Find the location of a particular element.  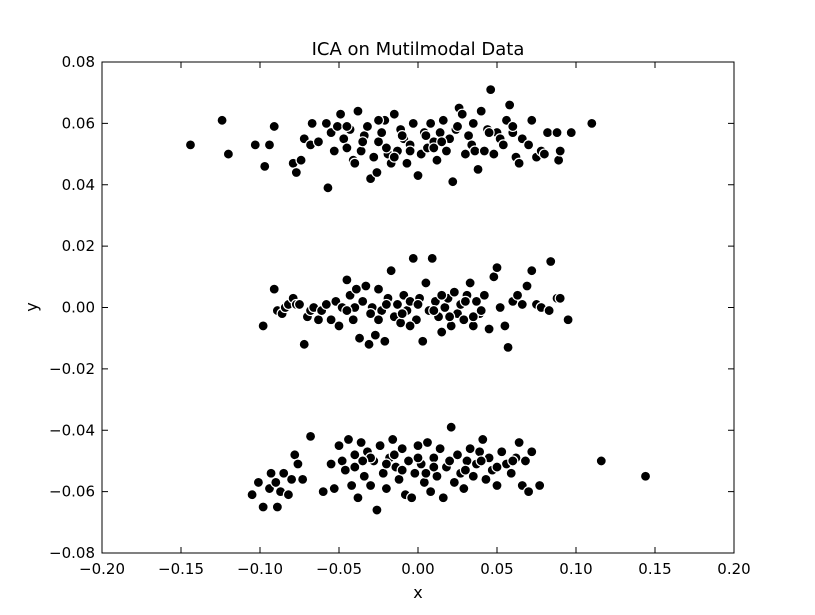

x-tick-label: 0.15 is located at coordinates (654, 569).